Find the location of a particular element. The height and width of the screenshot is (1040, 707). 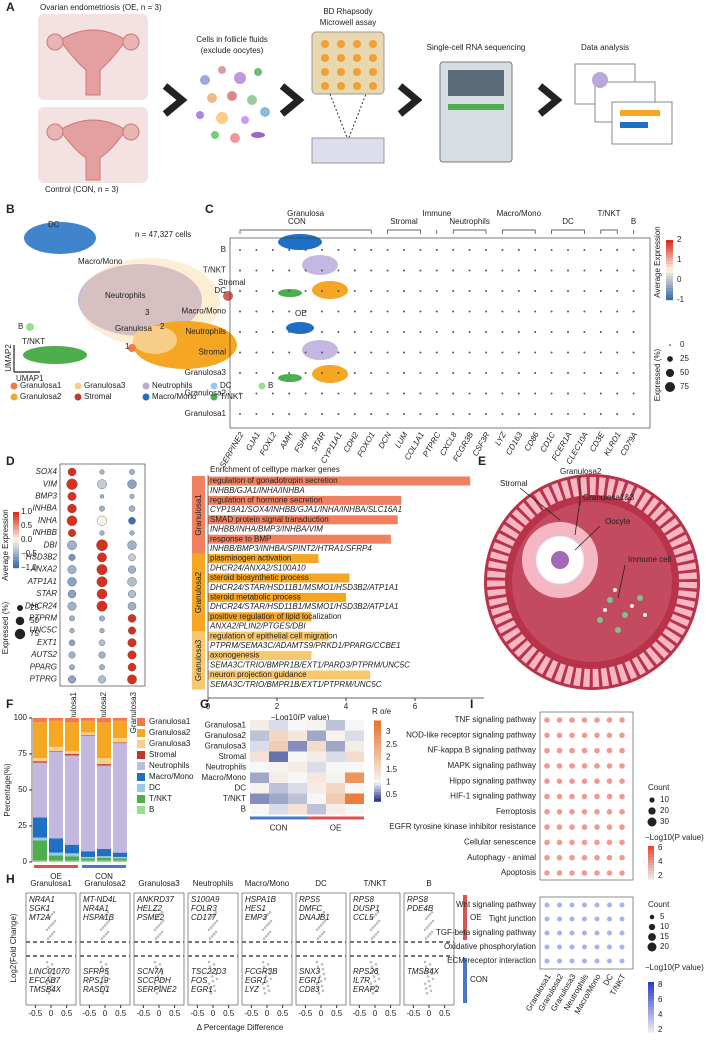

panel-letter: F is located at coordinates (9, 704).